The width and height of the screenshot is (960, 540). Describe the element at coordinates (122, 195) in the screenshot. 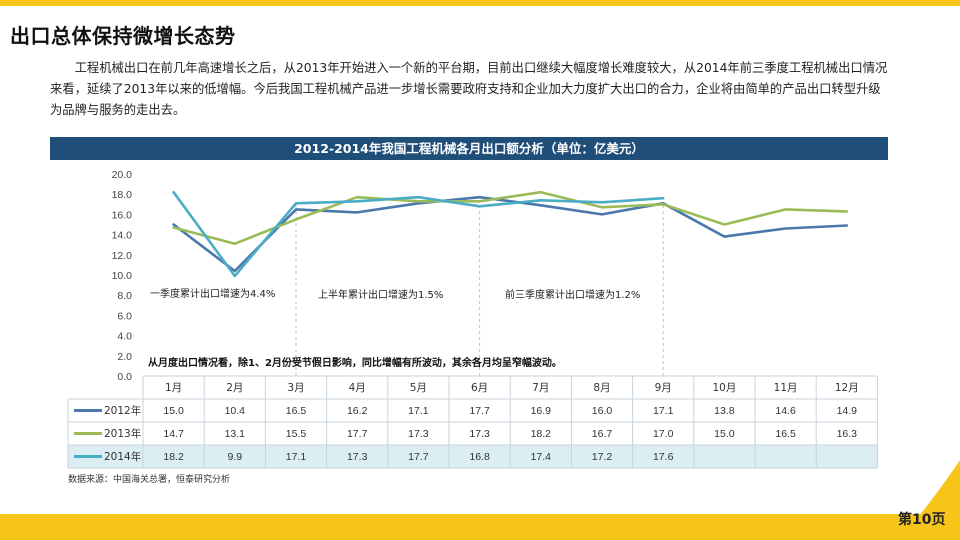

I see `y-tick-label: 18.0` at that location.